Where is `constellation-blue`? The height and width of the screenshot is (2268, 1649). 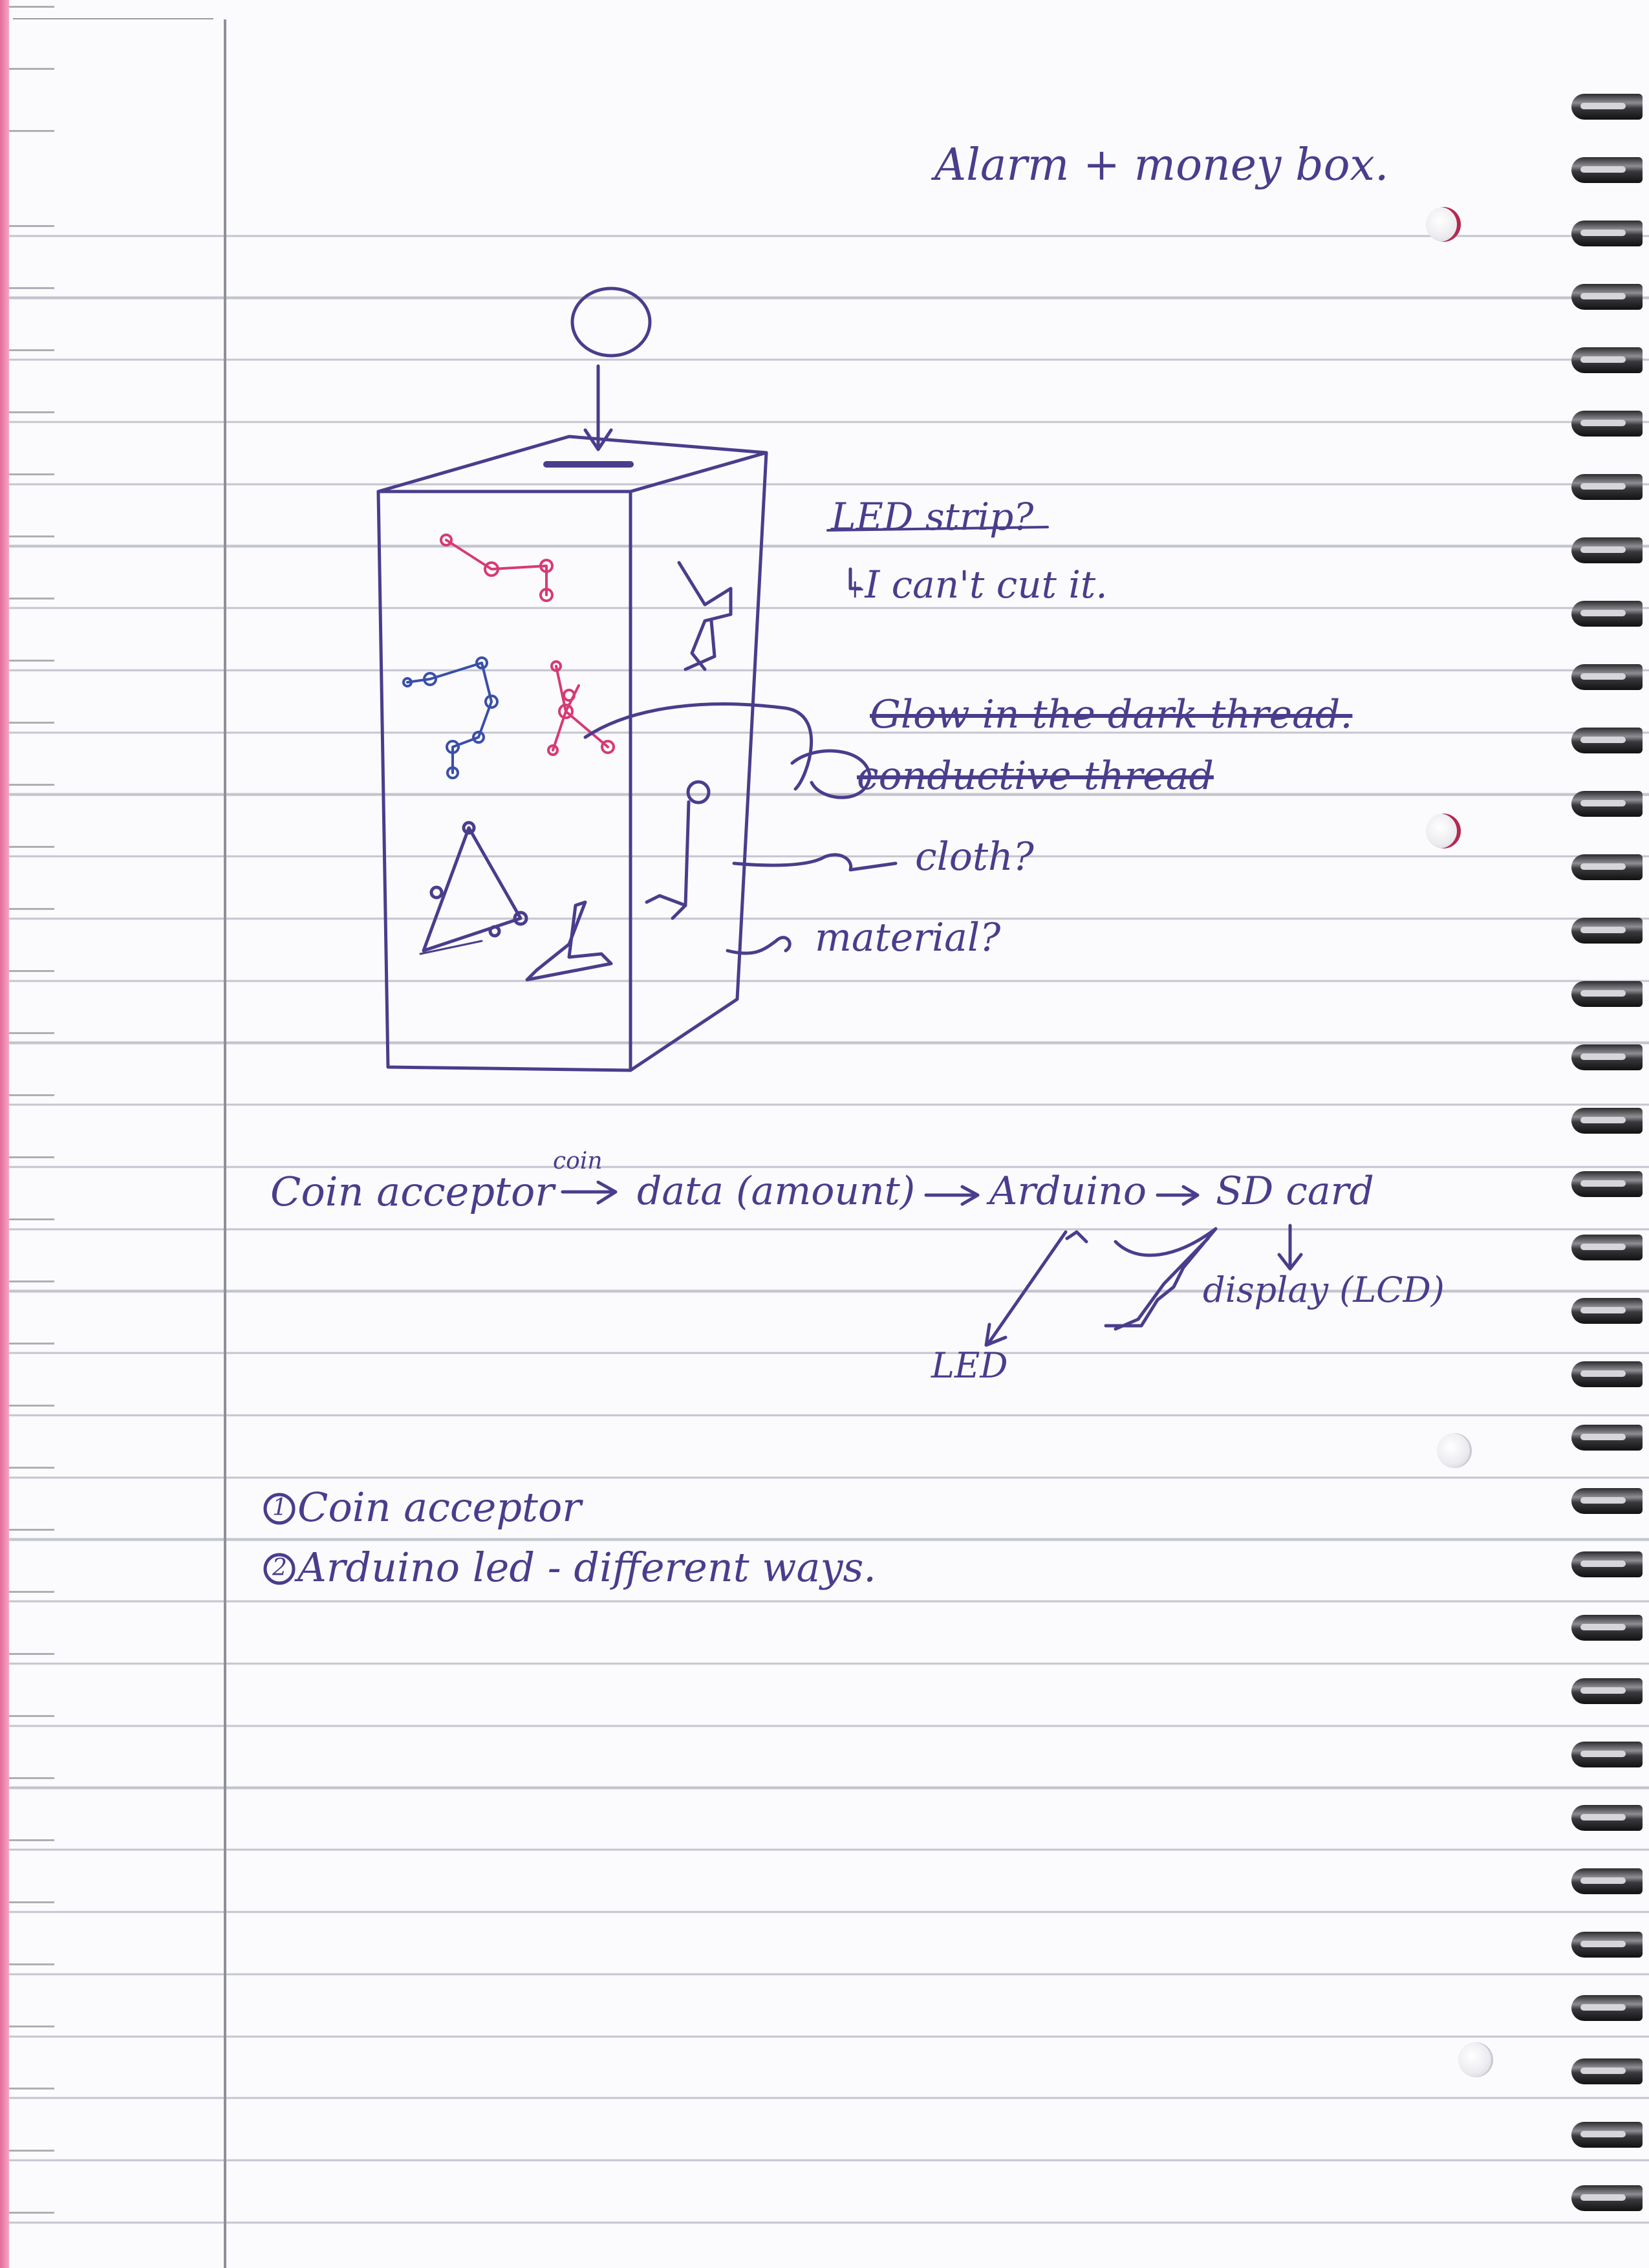
constellation-blue is located at coordinates (450, 717).